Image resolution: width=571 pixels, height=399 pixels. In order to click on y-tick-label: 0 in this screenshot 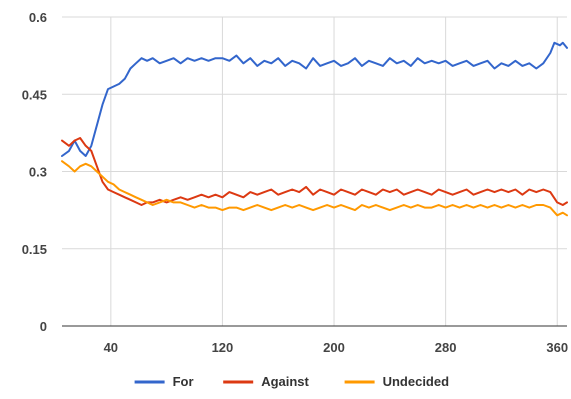, I will do `click(43, 326)`.